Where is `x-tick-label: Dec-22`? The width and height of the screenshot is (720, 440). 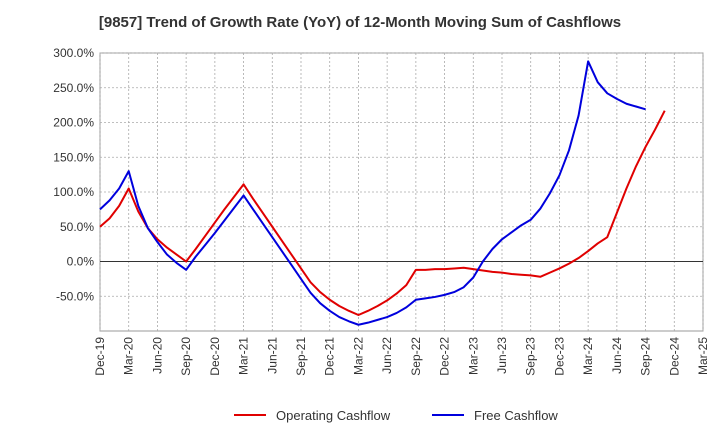 x-tick-label: Dec-22 is located at coordinates (445, 356).